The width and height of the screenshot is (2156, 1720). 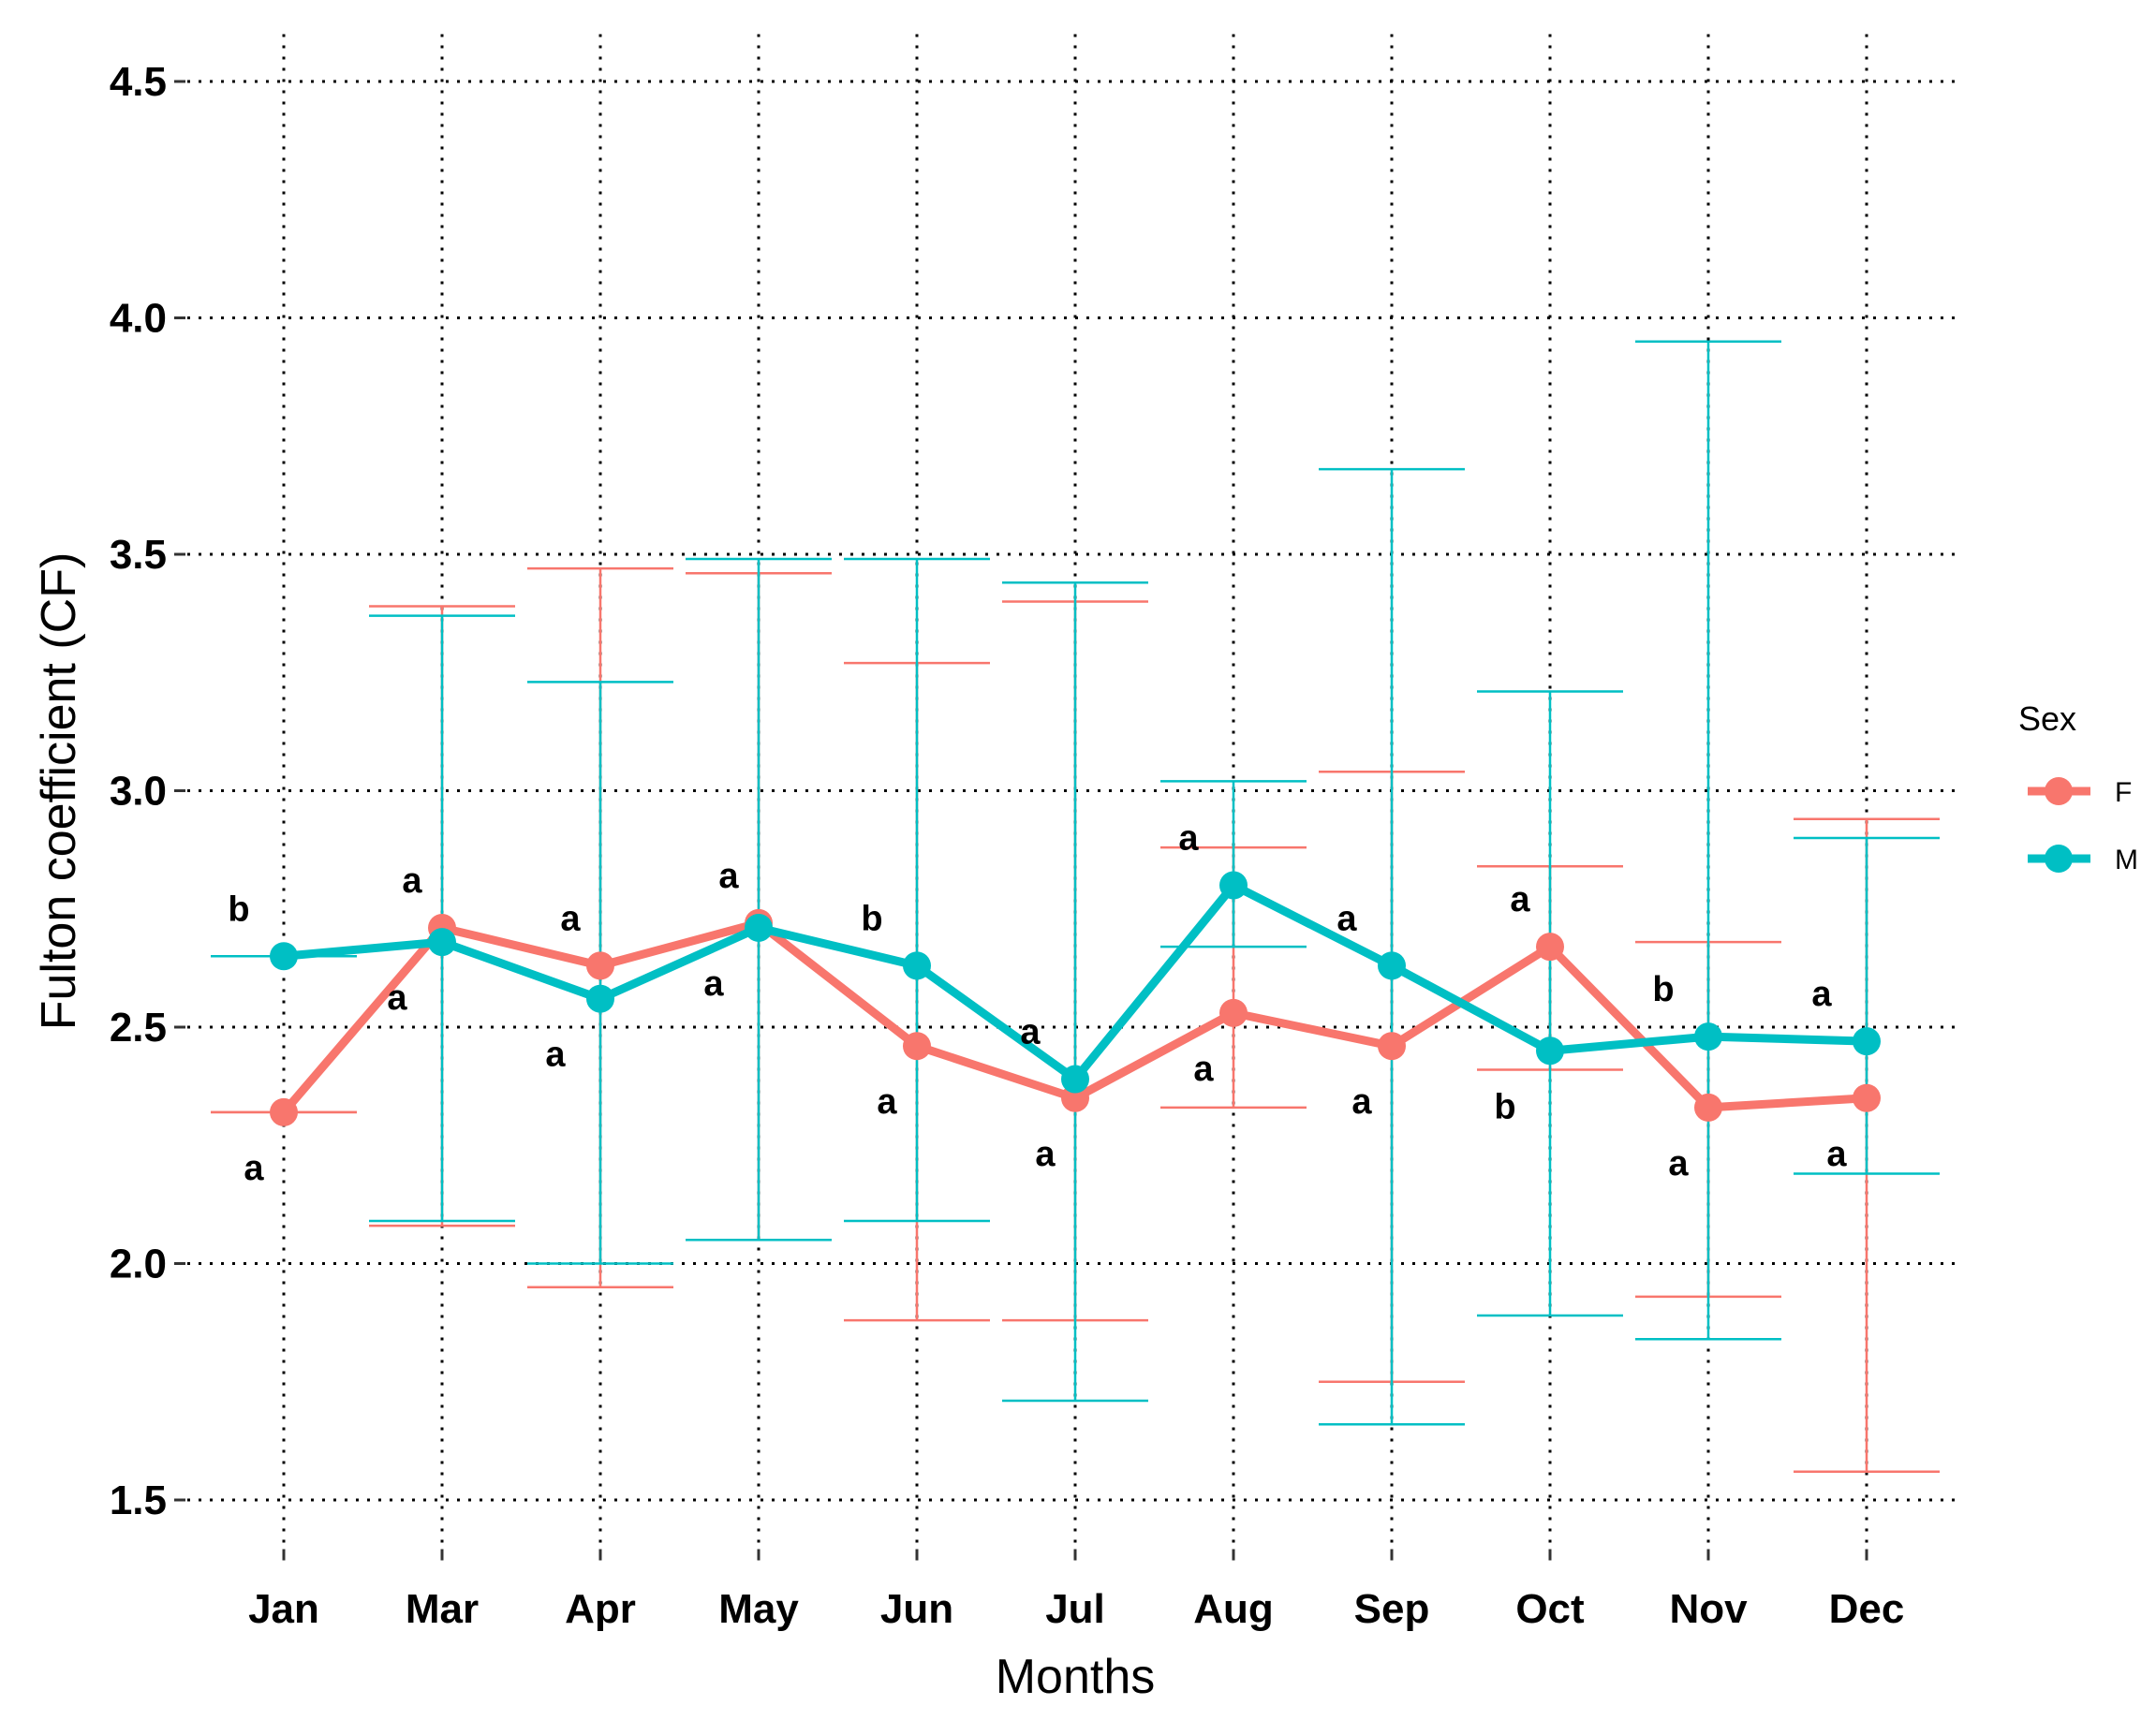 I want to click on point-F-Jun, so click(x=917, y=1046).